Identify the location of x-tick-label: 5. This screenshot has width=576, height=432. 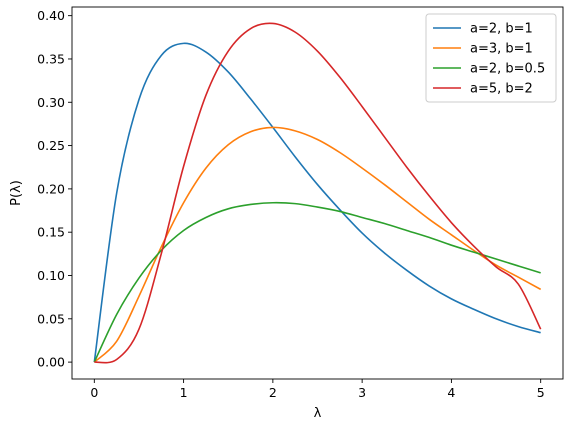
(541, 392).